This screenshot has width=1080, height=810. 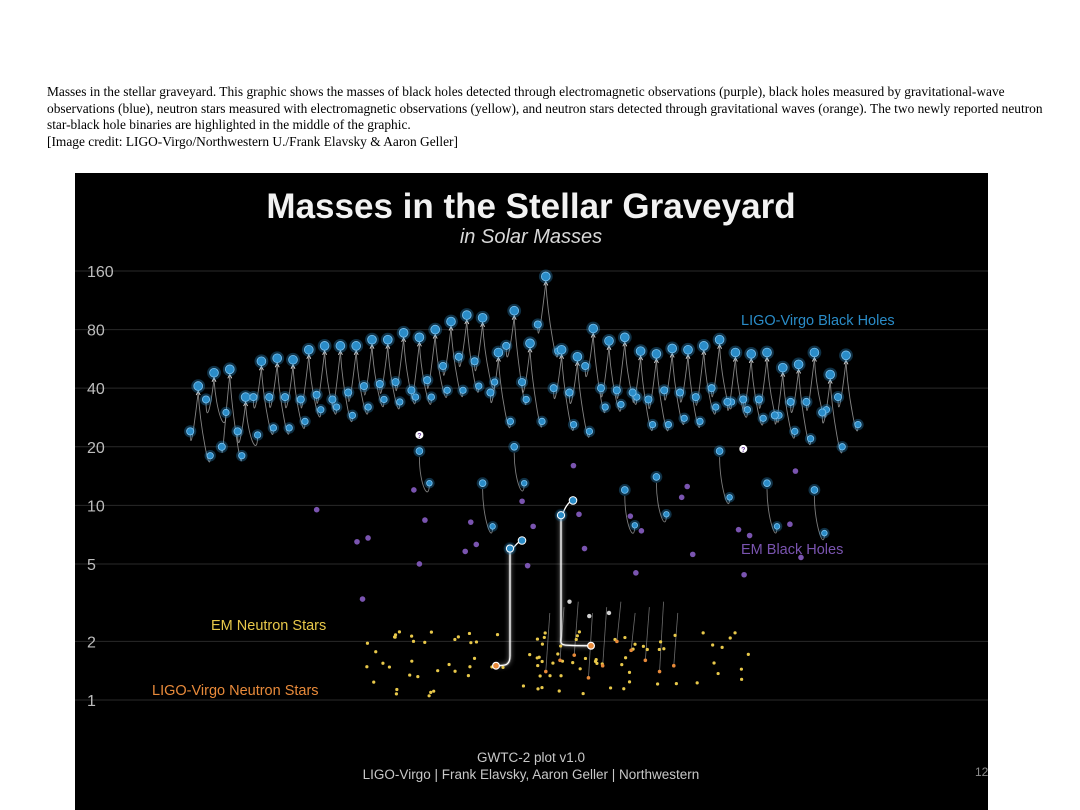 I want to click on ligo-bh-merger-17-link-b, so click(x=473, y=357).